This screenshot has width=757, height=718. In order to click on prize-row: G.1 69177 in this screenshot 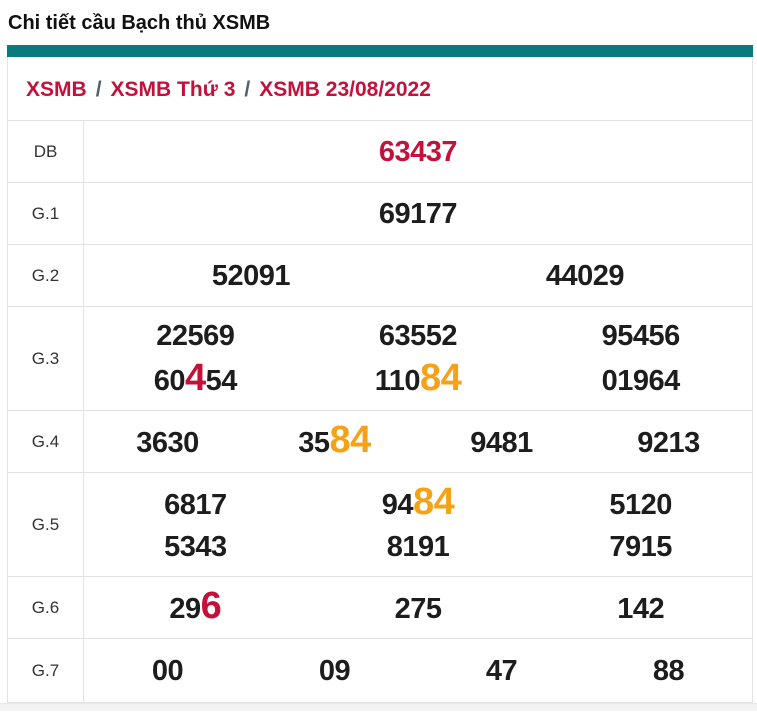, I will do `click(380, 213)`.